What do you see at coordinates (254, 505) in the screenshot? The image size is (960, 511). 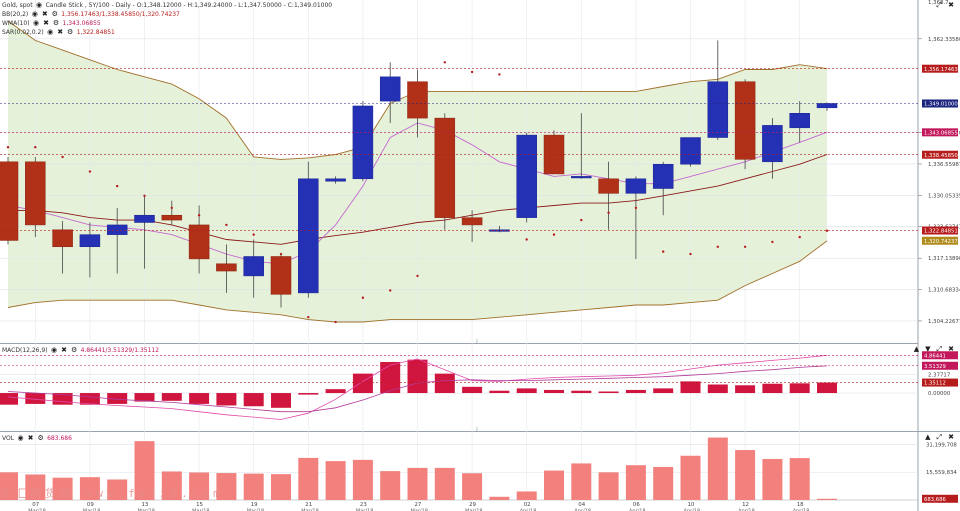 I see `x-axis-day-label: 19` at bounding box center [254, 505].